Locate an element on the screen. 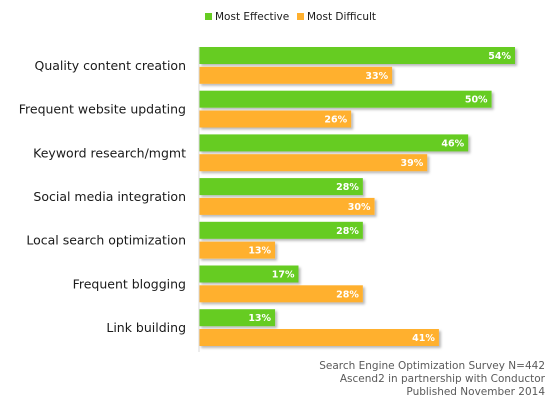 This screenshot has height=405, width=558. data-label: 30% is located at coordinates (359, 207).